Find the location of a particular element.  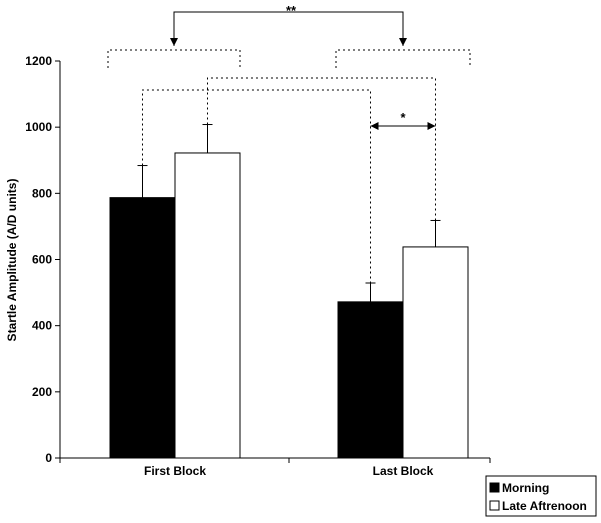

legend-label-late-afternoon: Late Aftrenoon is located at coordinates (544, 506).